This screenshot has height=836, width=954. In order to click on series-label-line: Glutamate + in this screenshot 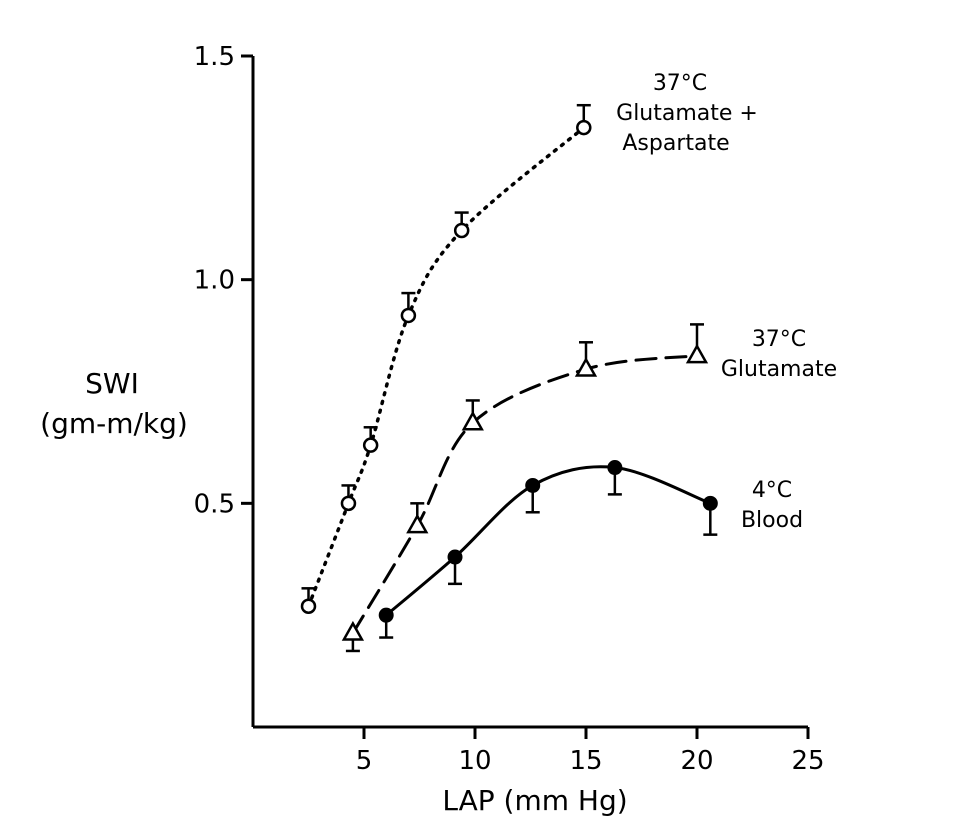, I will do `click(687, 113)`.